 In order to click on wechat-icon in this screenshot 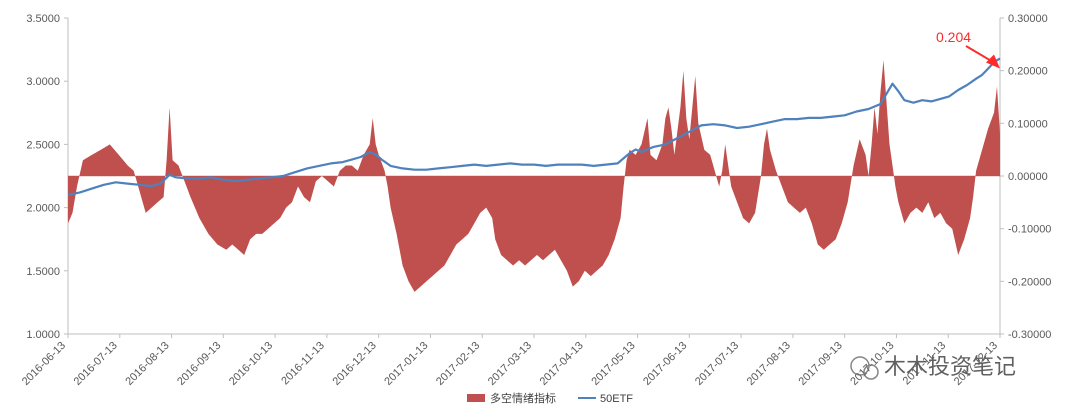, I will do `click(864, 368)`.